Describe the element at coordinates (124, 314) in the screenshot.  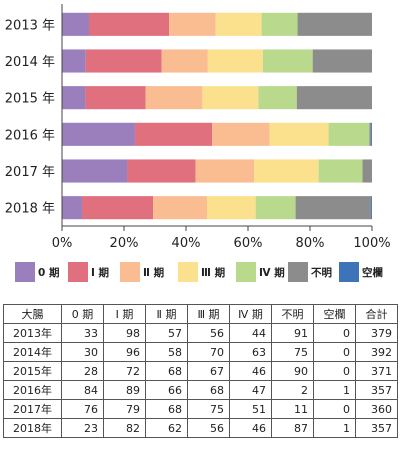
I see `table-header-cell: Ⅰ 期` at that location.